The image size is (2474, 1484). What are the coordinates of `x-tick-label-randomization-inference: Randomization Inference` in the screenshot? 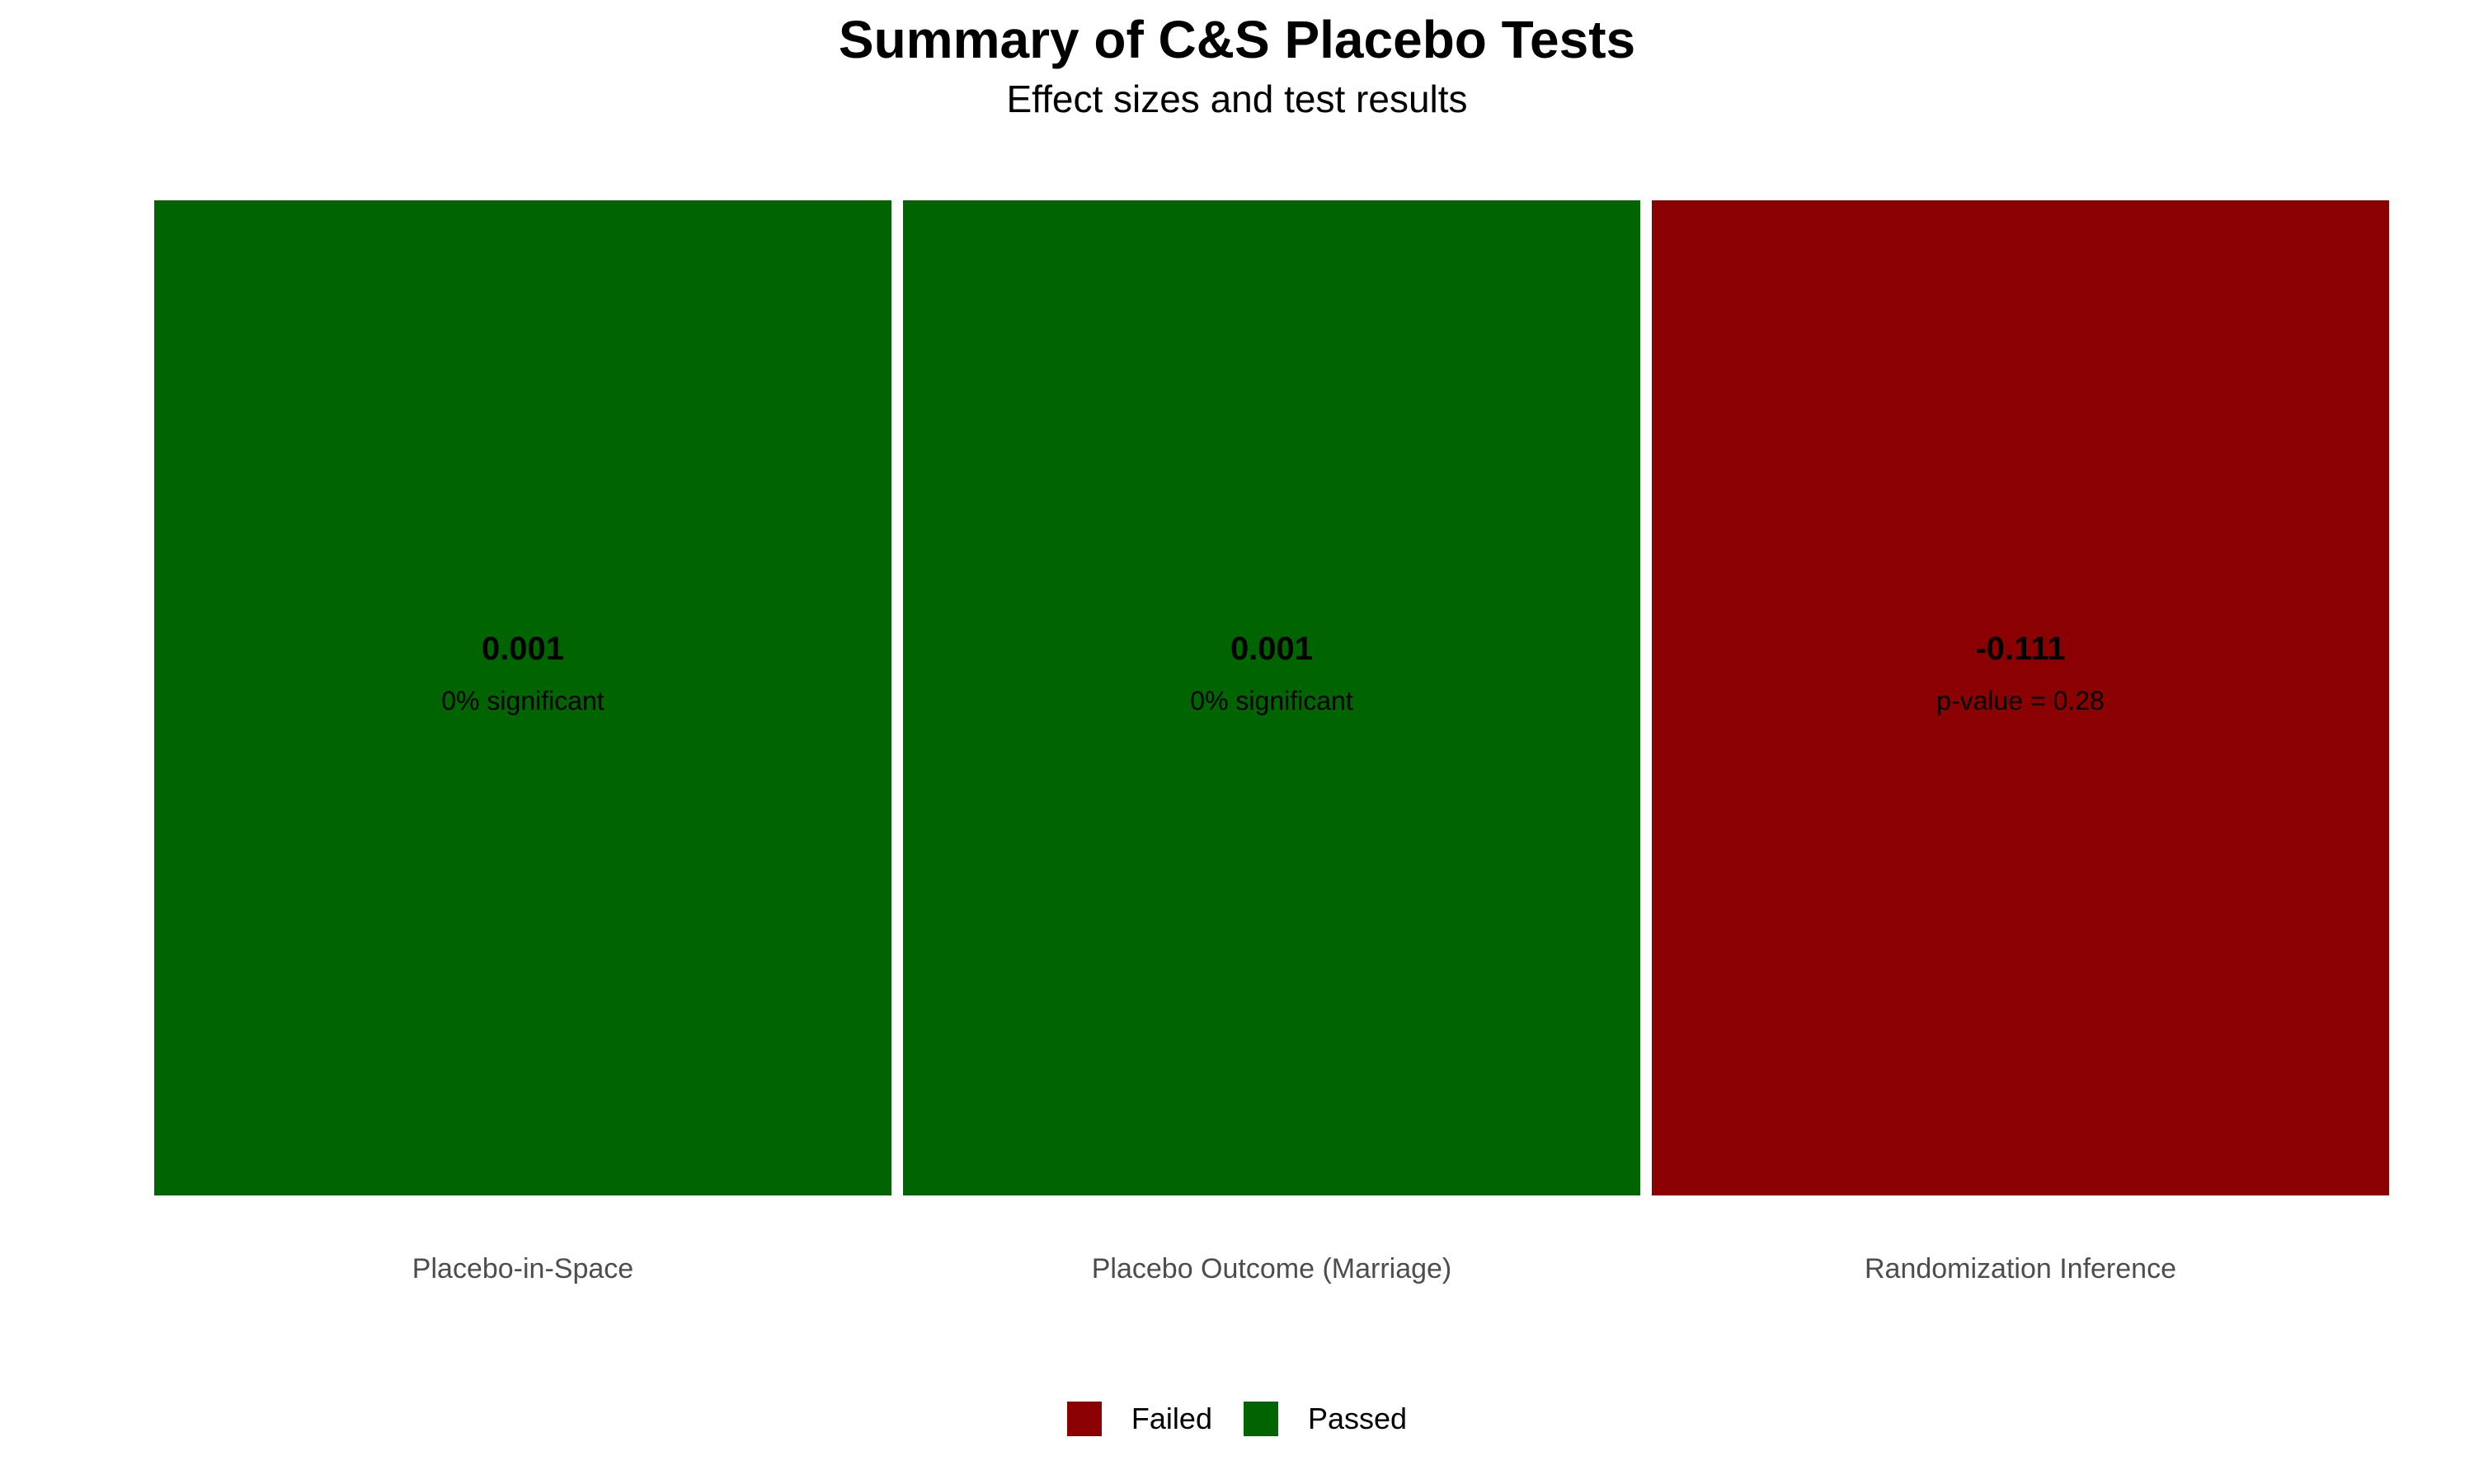 It's located at (2020, 1268).